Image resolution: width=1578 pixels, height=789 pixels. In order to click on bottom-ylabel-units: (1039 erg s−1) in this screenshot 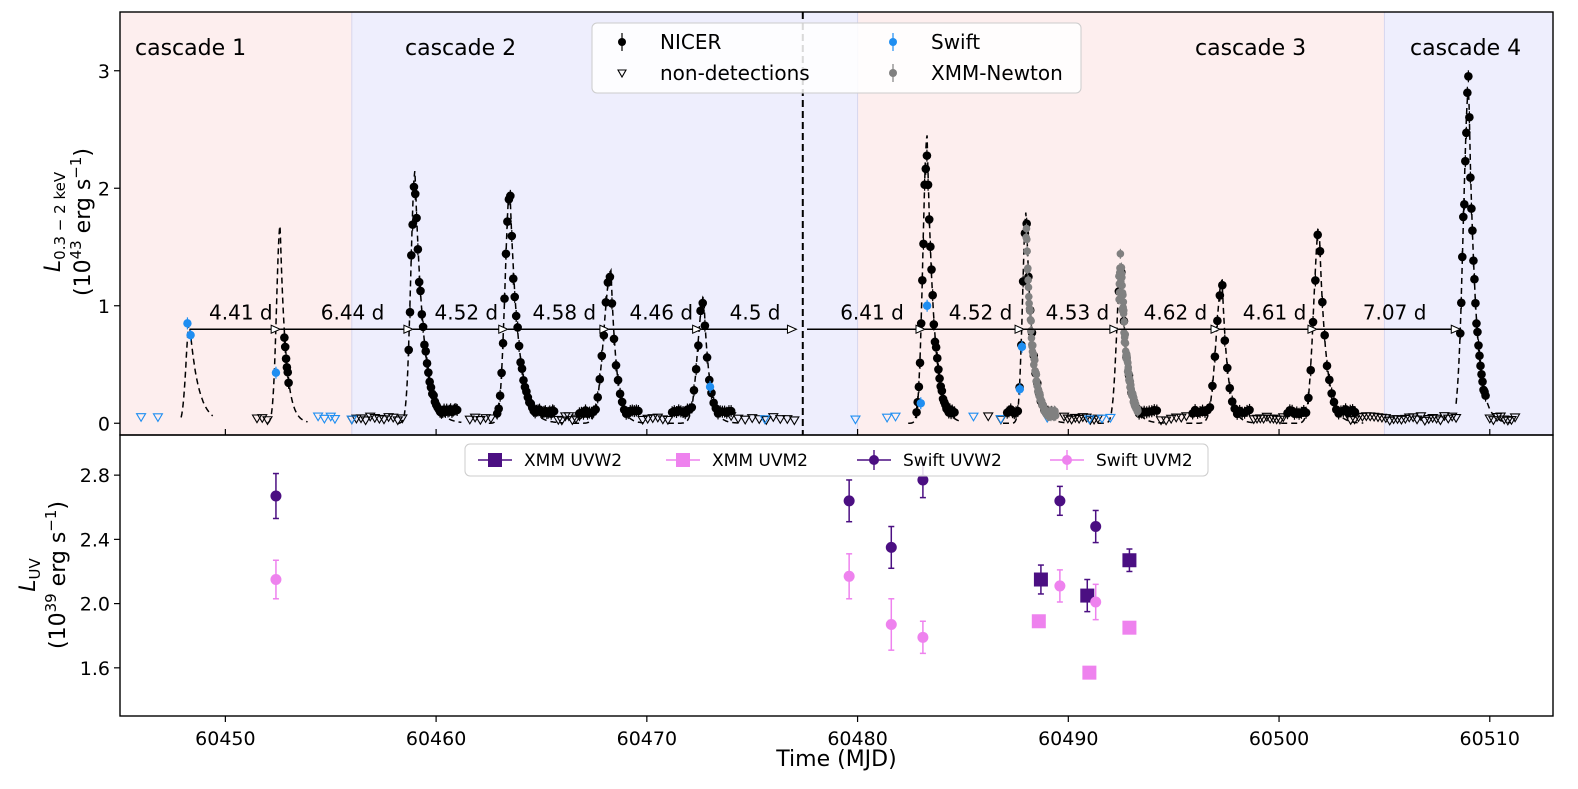, I will do `click(56, 575)`.